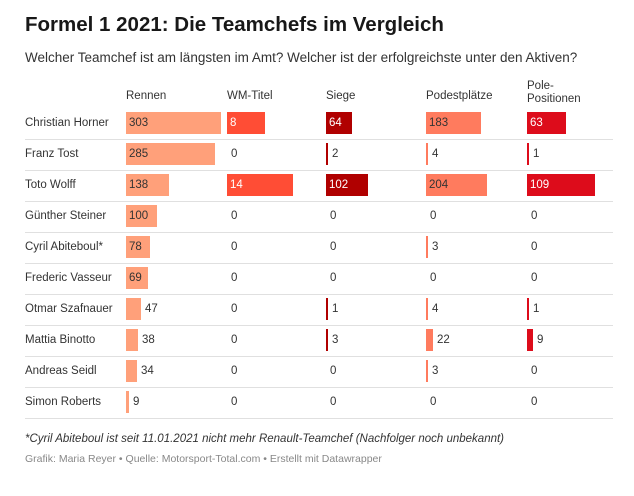  I want to click on cell-podestplaetze: 4, so click(456, 154).